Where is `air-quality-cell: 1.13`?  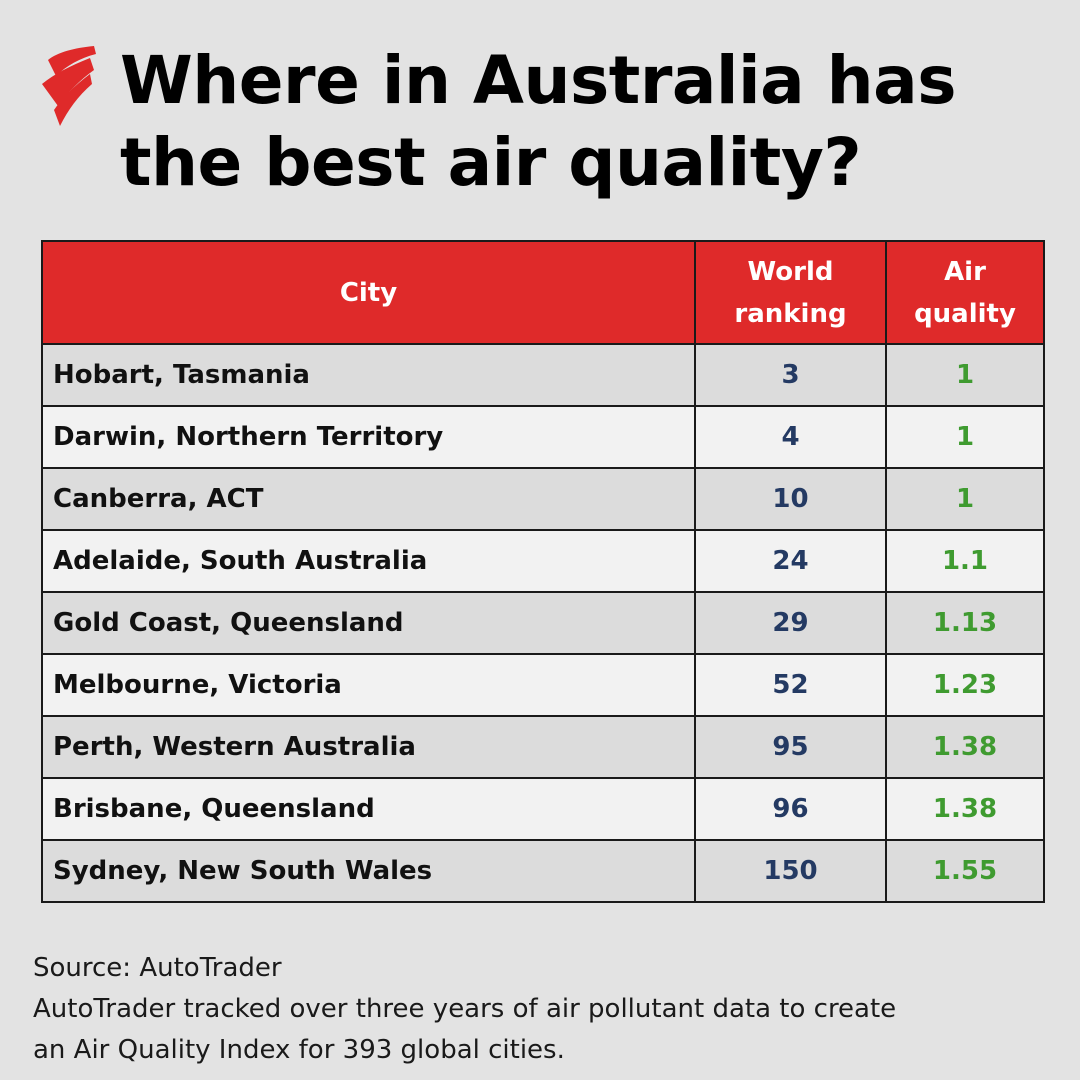
air-quality-cell: 1.13 is located at coordinates (965, 623).